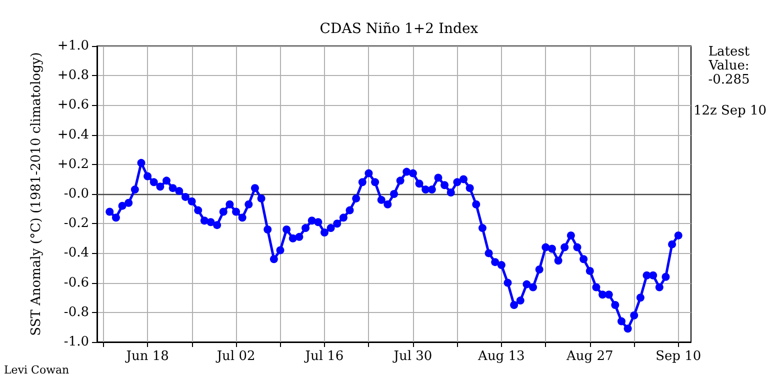  I want to click on x-tick-label: Jun 18, so click(146, 356).